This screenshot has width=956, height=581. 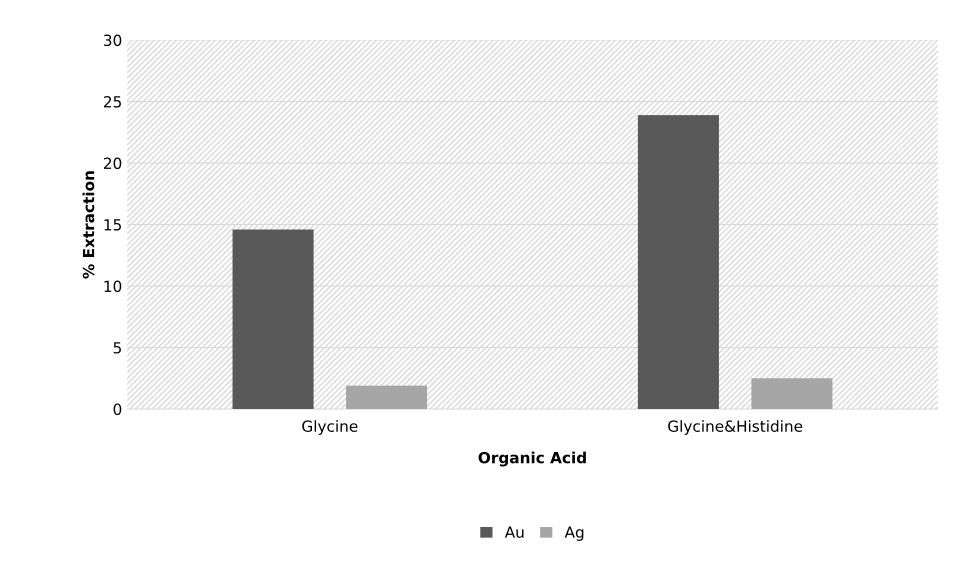 What do you see at coordinates (112, 225) in the screenshot?
I see `y-tick-label: 15` at bounding box center [112, 225].